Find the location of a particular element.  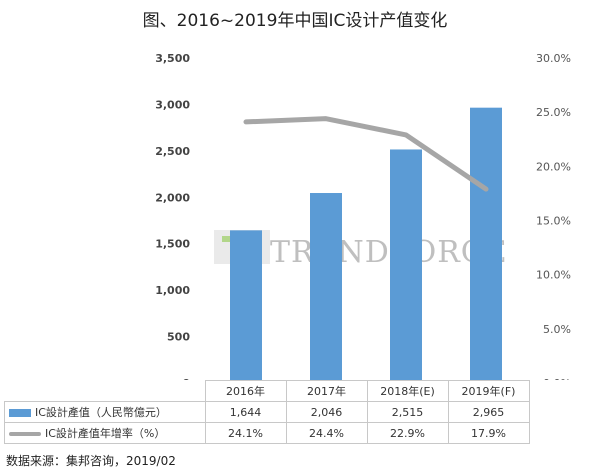

bar-legend-key is located at coordinates (20, 413).